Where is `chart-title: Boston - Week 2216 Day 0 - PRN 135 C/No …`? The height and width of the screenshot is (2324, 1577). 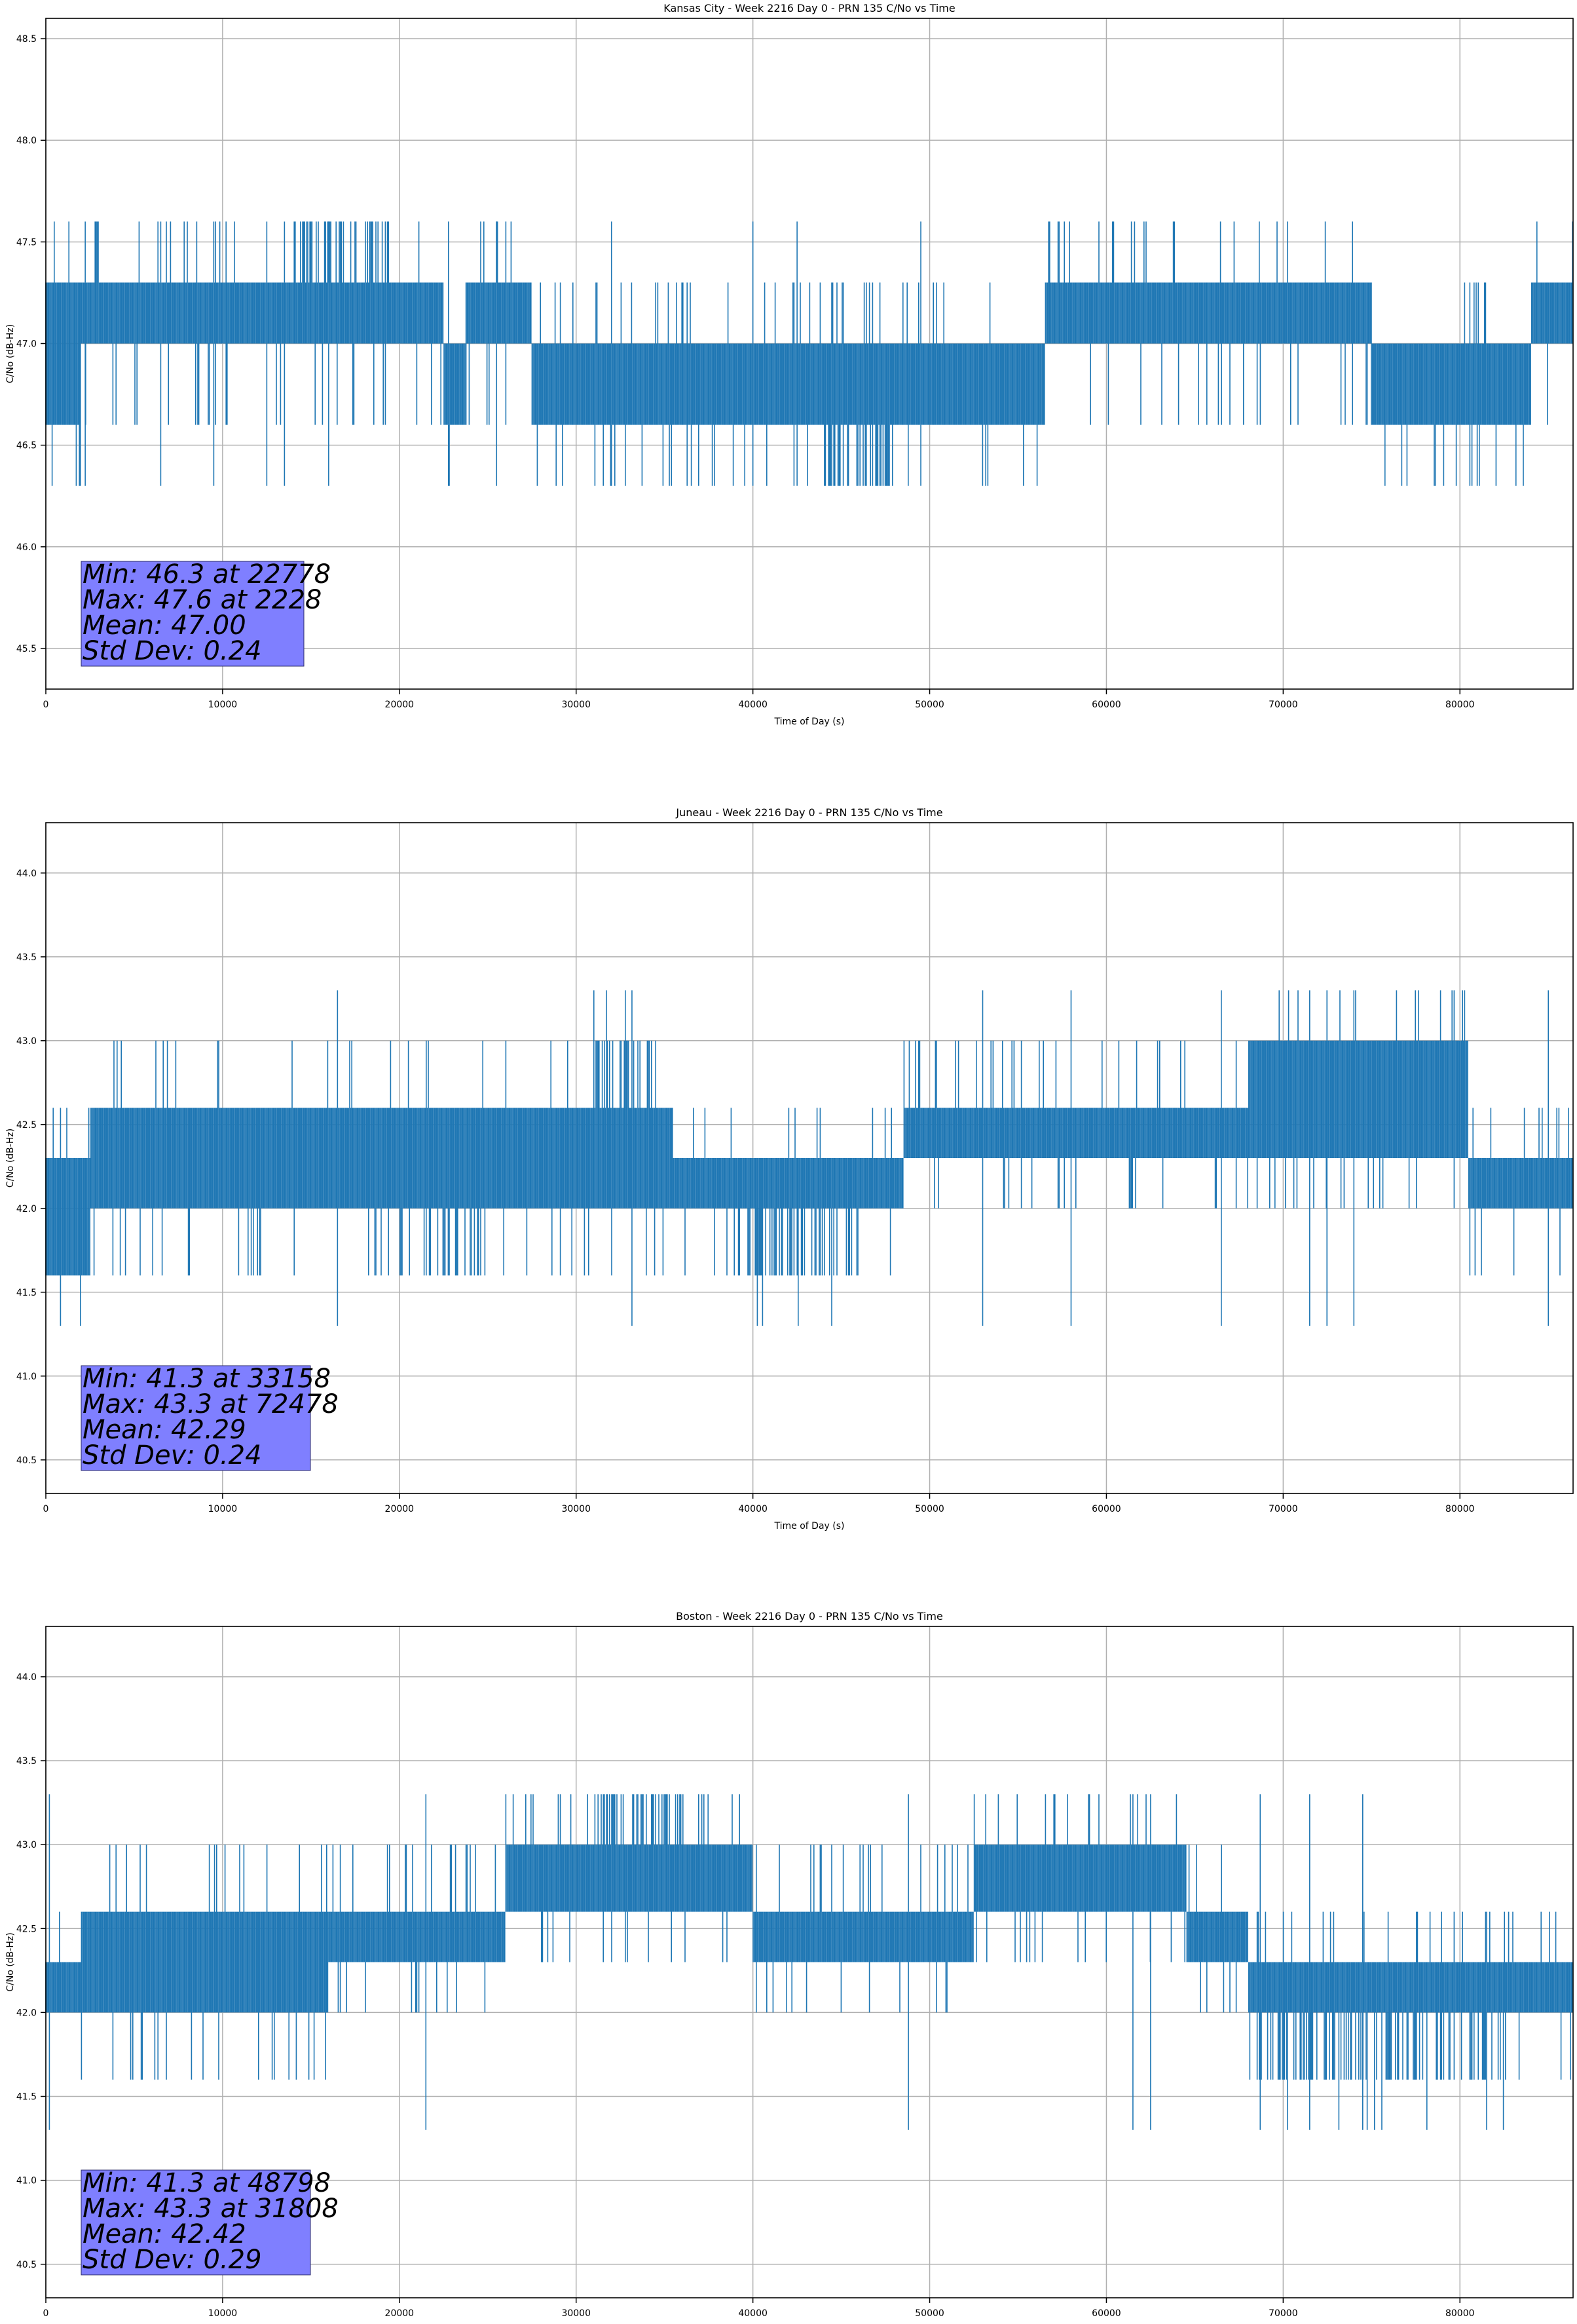
chart-title: Boston - Week 2216 Day 0 - PRN 135 C/No … is located at coordinates (809, 1616).